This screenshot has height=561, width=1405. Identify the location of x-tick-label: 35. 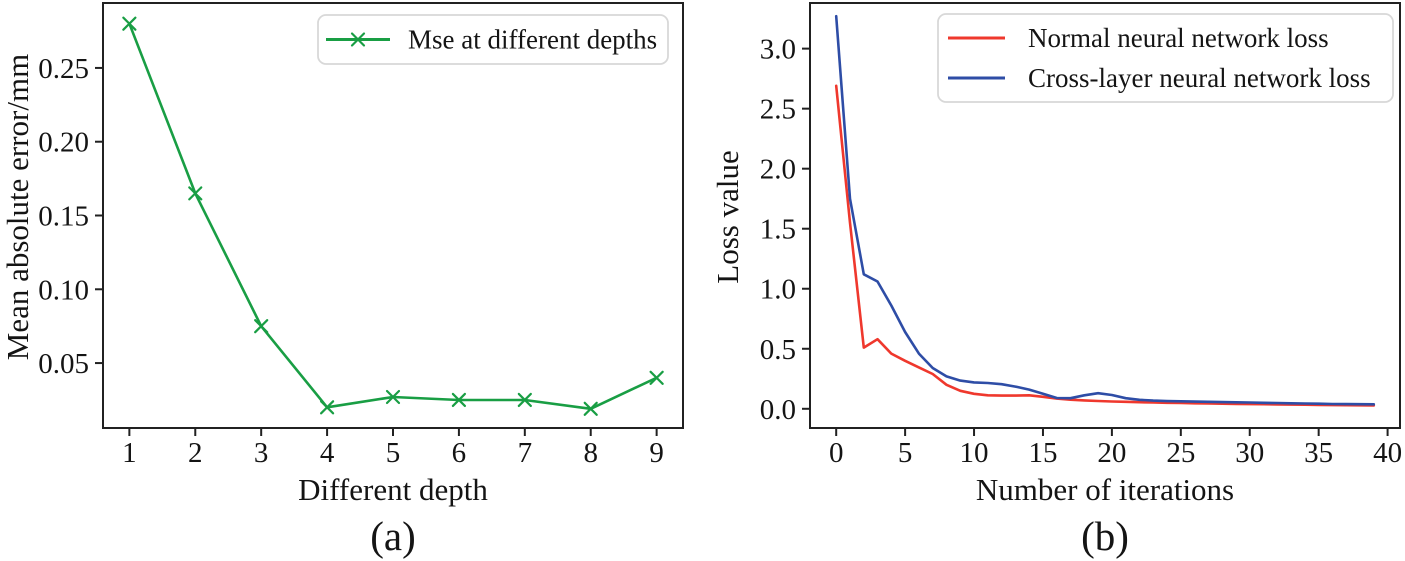
(1318, 453).